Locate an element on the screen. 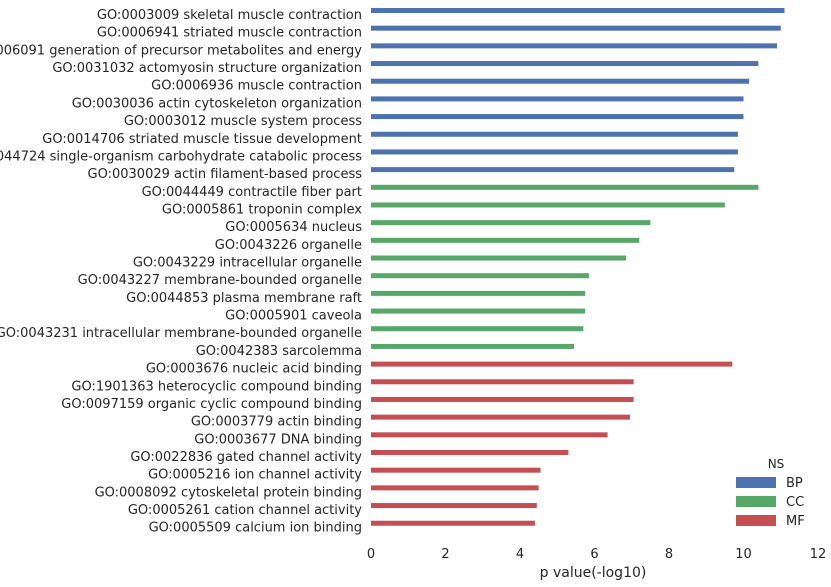 Image resolution: width=831 pixels, height=587 pixels. category-label: GO:0005901 caveola is located at coordinates (293, 316).